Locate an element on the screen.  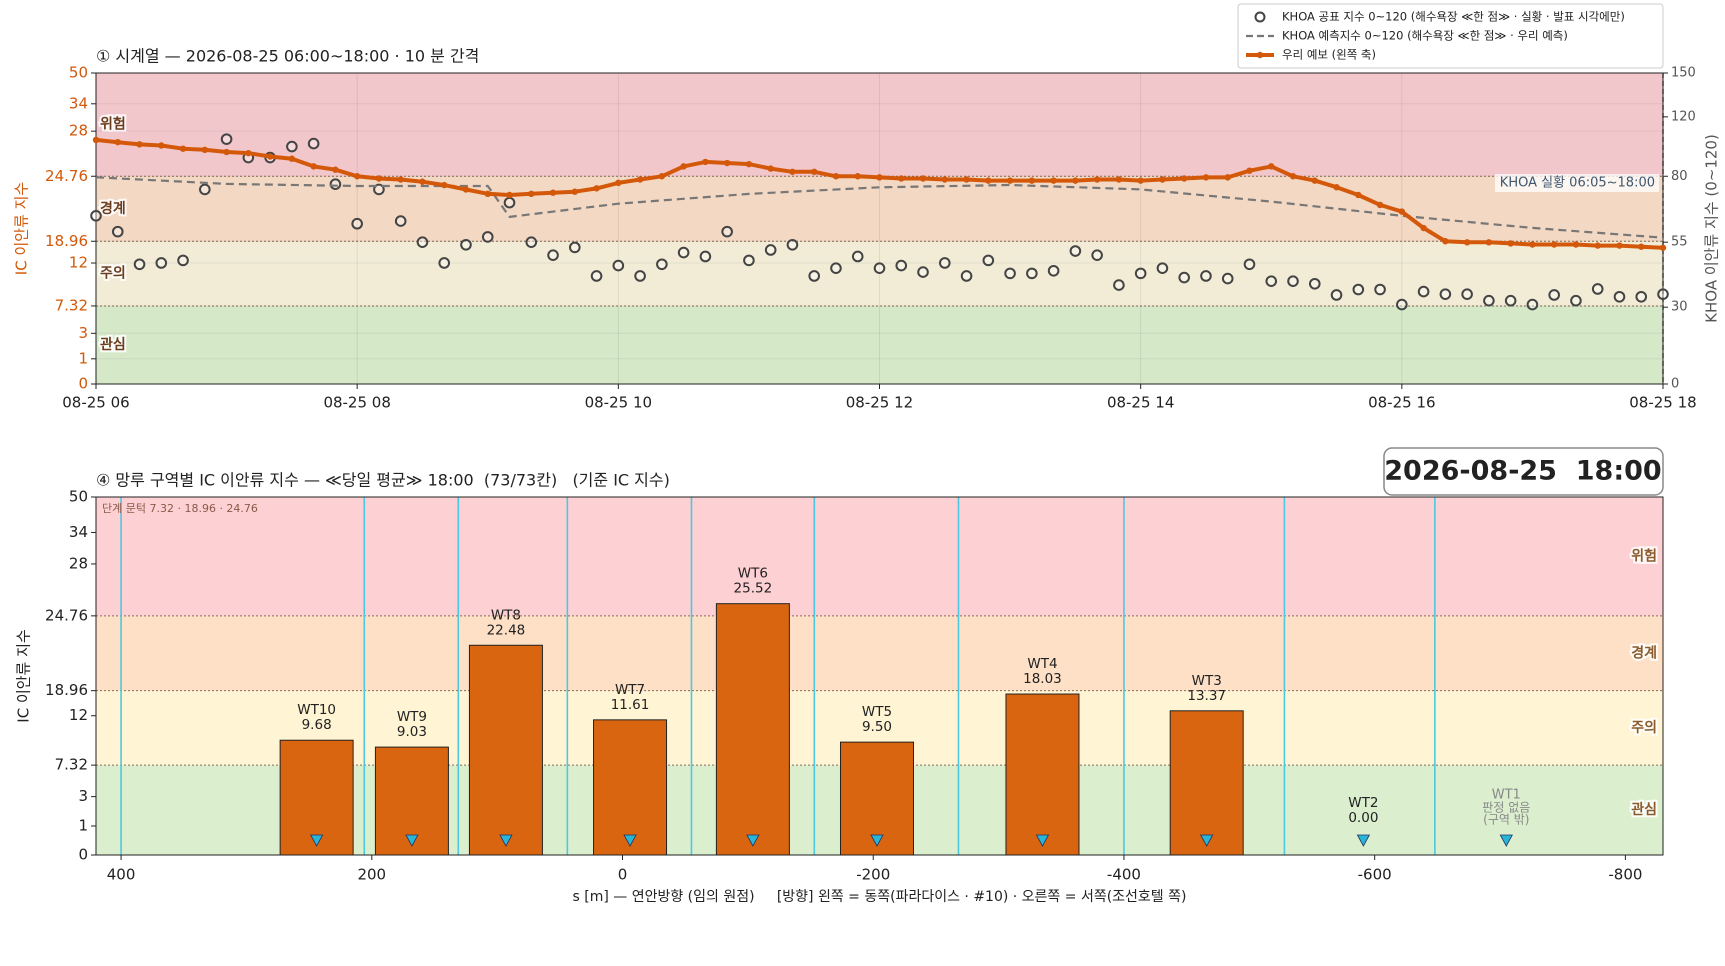
value-label: 9.50 is located at coordinates (877, 727).